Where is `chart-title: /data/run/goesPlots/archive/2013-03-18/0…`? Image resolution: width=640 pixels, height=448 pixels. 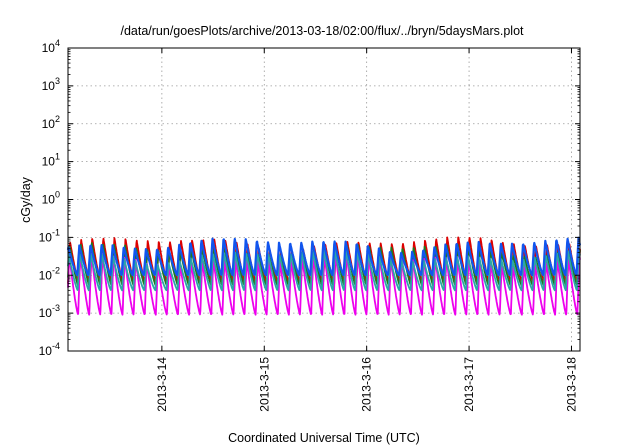 chart-title: /data/run/goesPlots/archive/2013-03-18/0… is located at coordinates (322, 31).